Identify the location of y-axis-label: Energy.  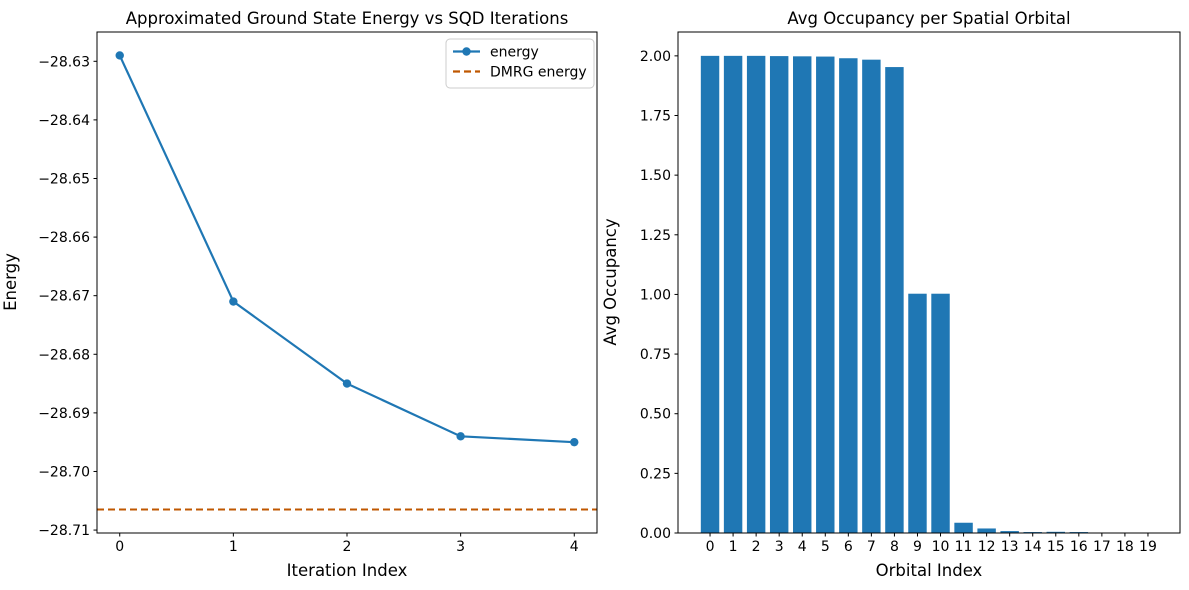
(10, 282).